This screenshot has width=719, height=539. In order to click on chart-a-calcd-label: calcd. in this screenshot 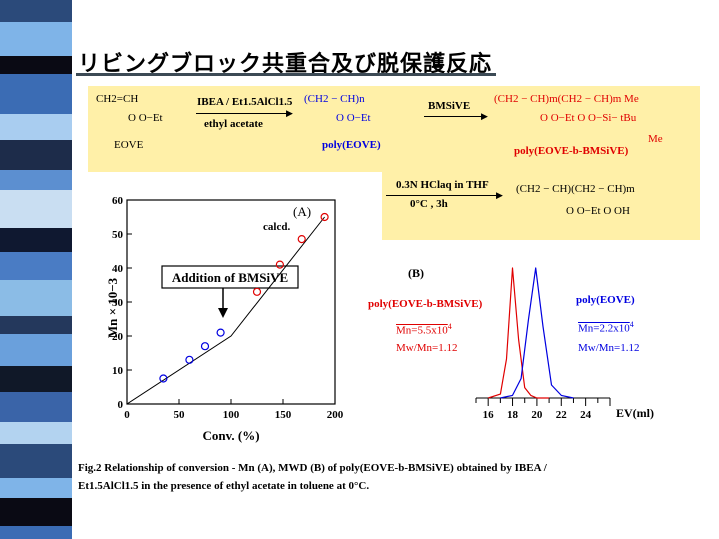, I will do `click(276, 227)`.